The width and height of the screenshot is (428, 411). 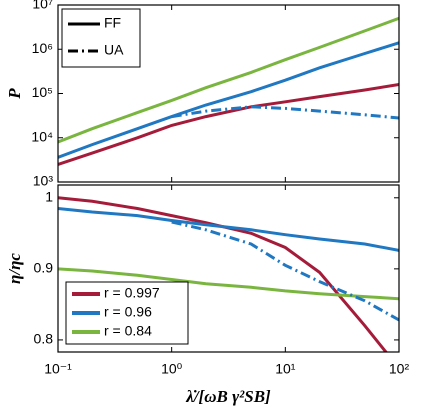 What do you see at coordinates (43, 181) in the screenshot?
I see `y-tick-label: 10³` at bounding box center [43, 181].